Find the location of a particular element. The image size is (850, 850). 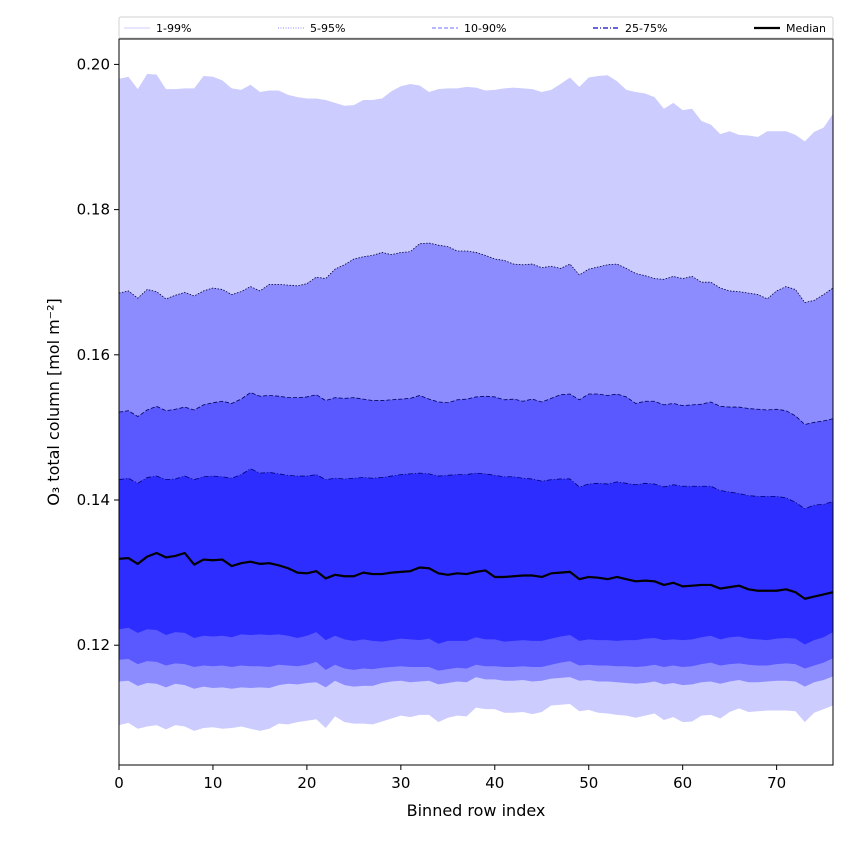

y-tick-label: 0.20 is located at coordinates (93, 64).